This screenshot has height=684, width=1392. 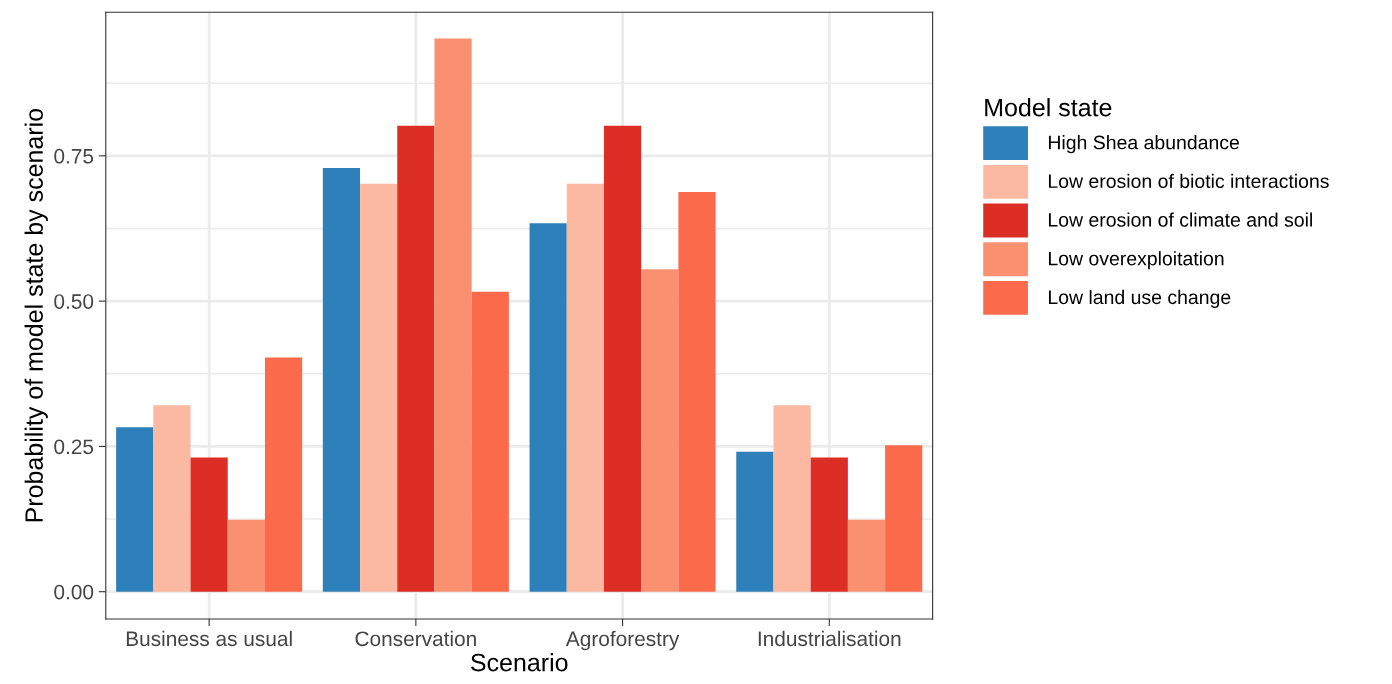 What do you see at coordinates (1048, 107) in the screenshot?
I see `legend-title: Model state` at bounding box center [1048, 107].